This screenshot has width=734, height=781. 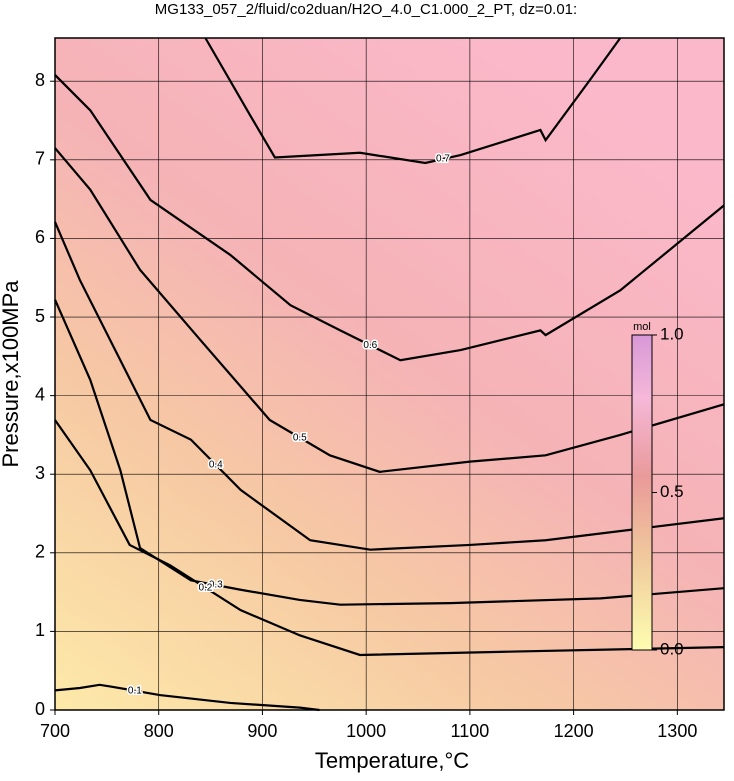 What do you see at coordinates (205, 587) in the screenshot?
I see `contour-label: 0.2` at bounding box center [205, 587].